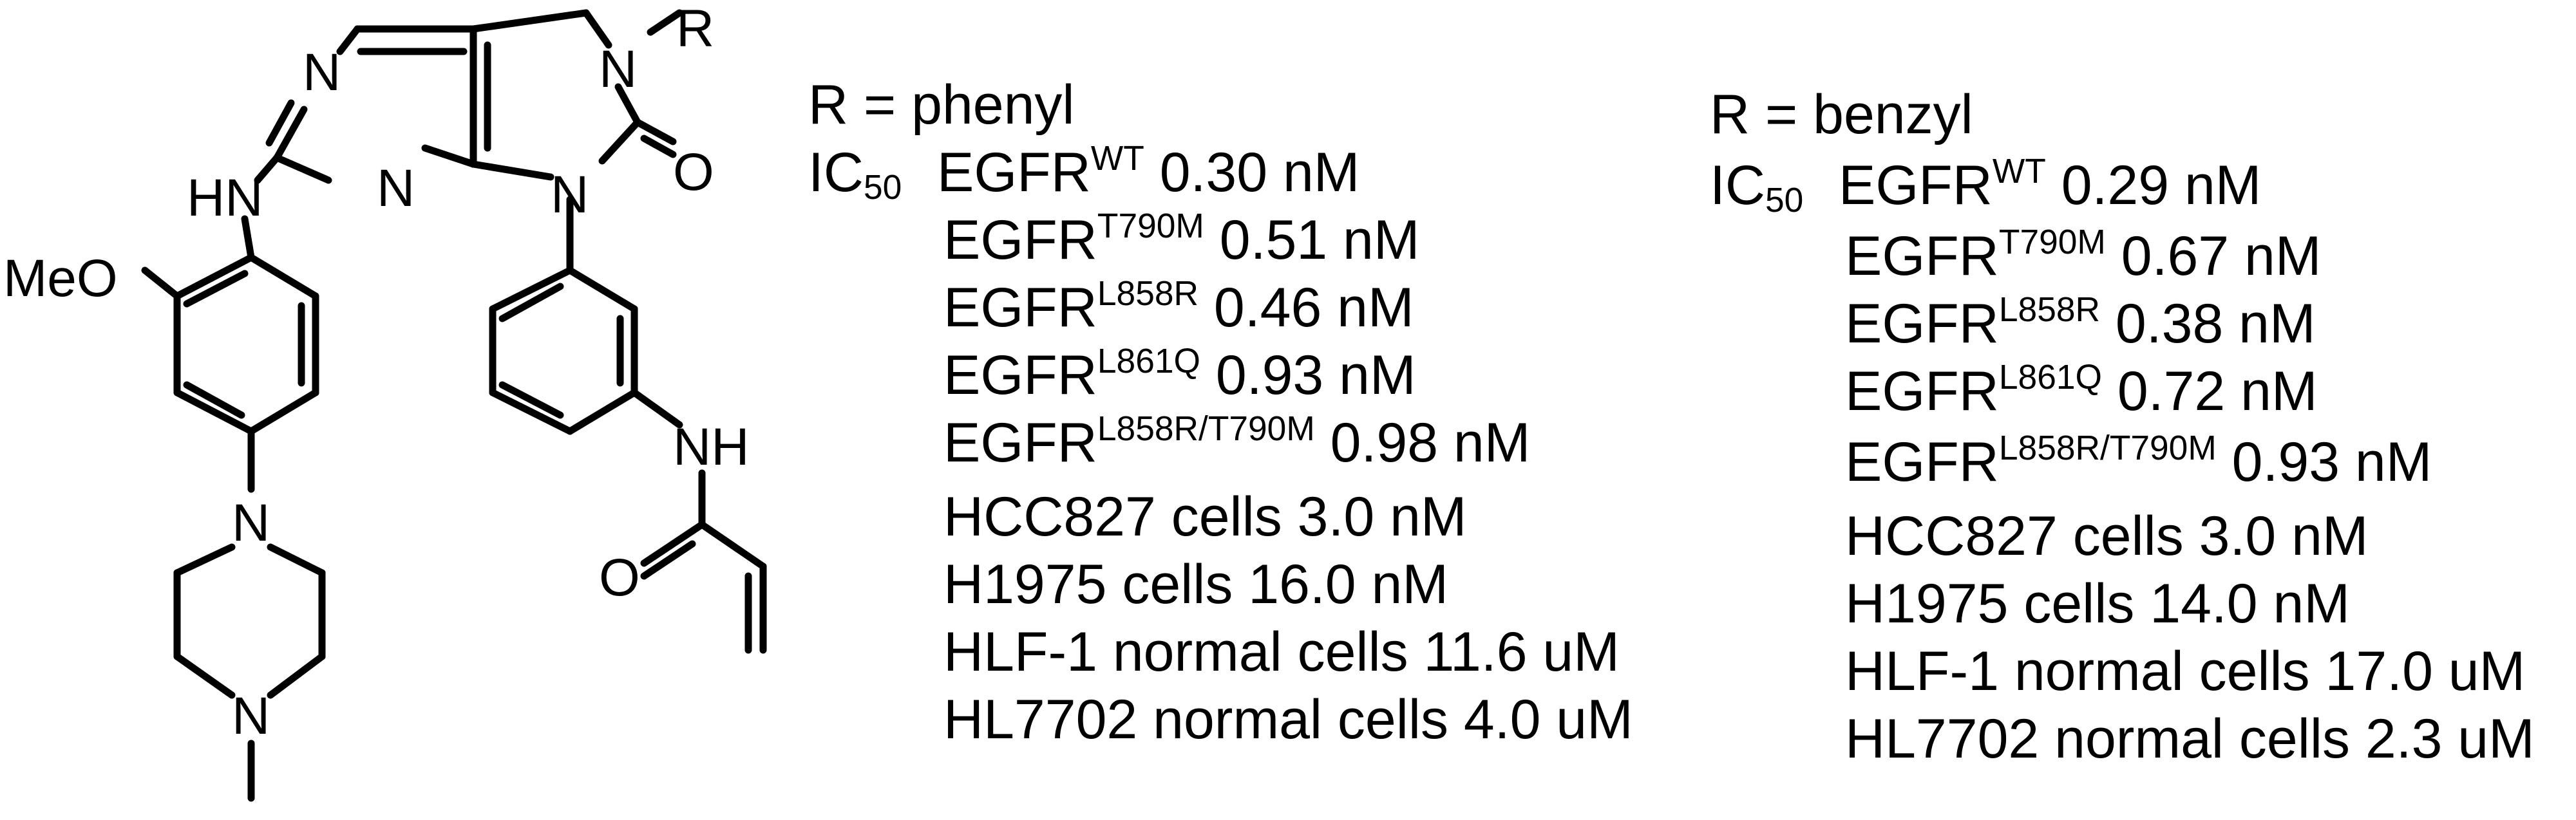 The height and width of the screenshot is (820, 2576). I want to click on activity-row: HLF-1 normal cells 17.0 uM, so click(2185, 671).